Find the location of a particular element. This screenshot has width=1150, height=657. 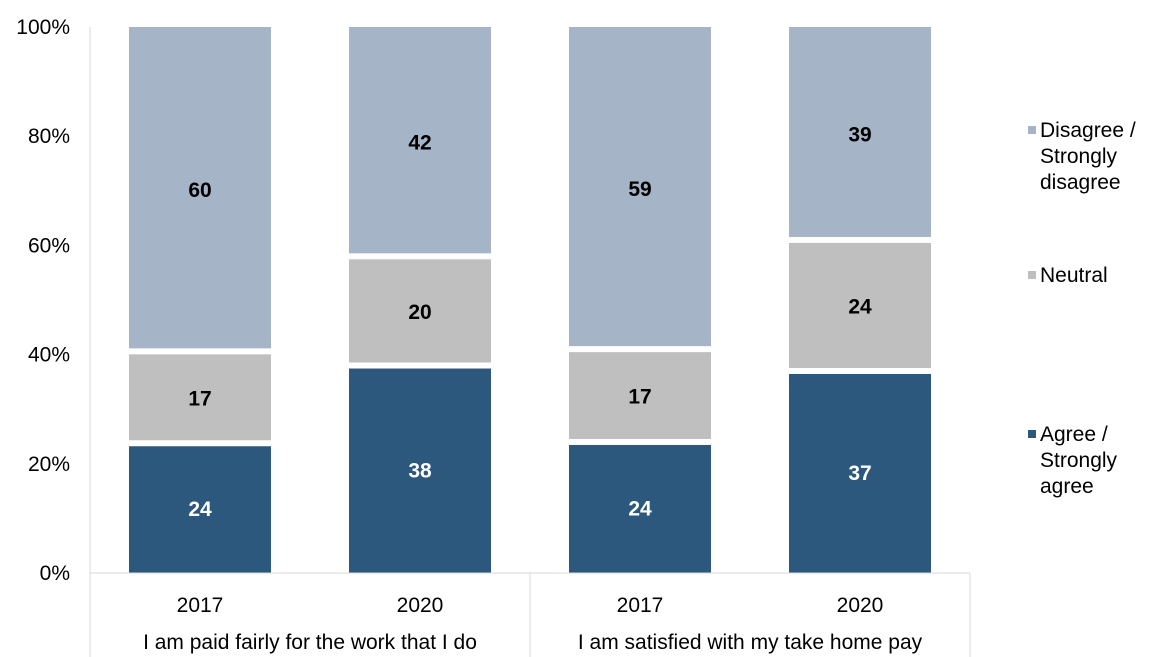

y-tick-label: 20% is located at coordinates (49, 464).